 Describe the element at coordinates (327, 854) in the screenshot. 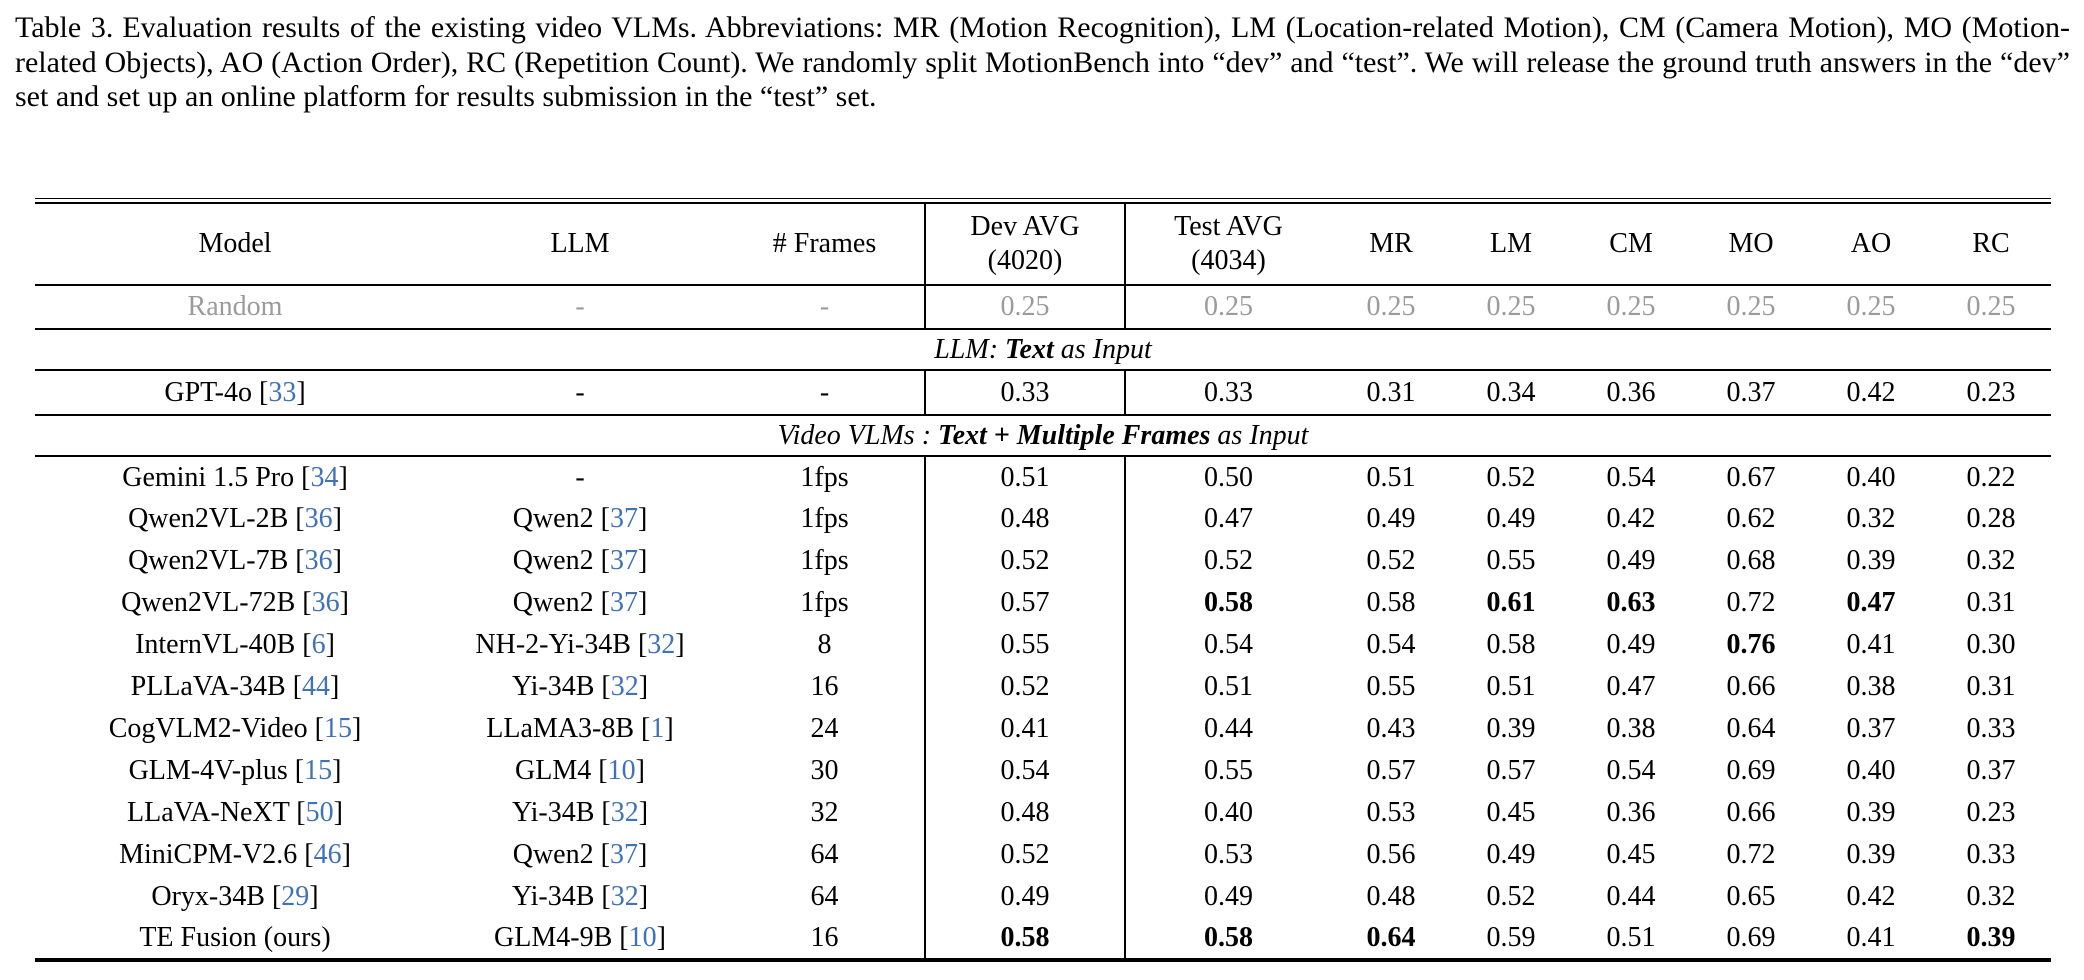

I see `citation-link: 46` at that location.